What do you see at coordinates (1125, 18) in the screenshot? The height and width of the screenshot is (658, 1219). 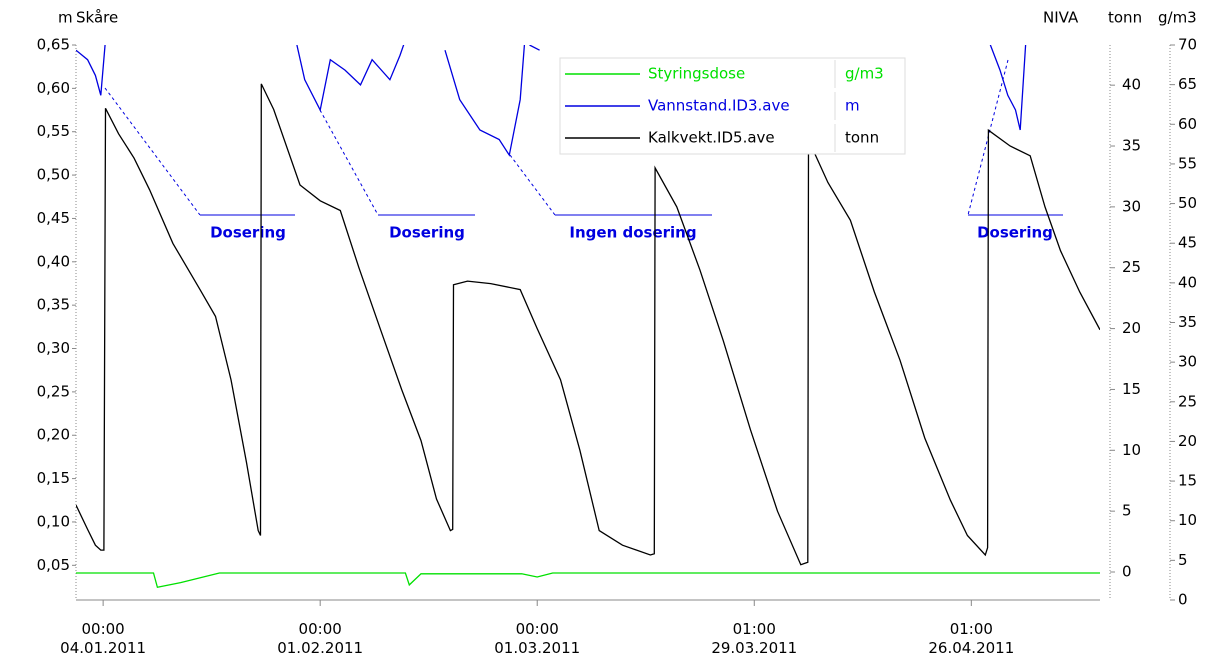 I see `y2-label: tonn` at bounding box center [1125, 18].